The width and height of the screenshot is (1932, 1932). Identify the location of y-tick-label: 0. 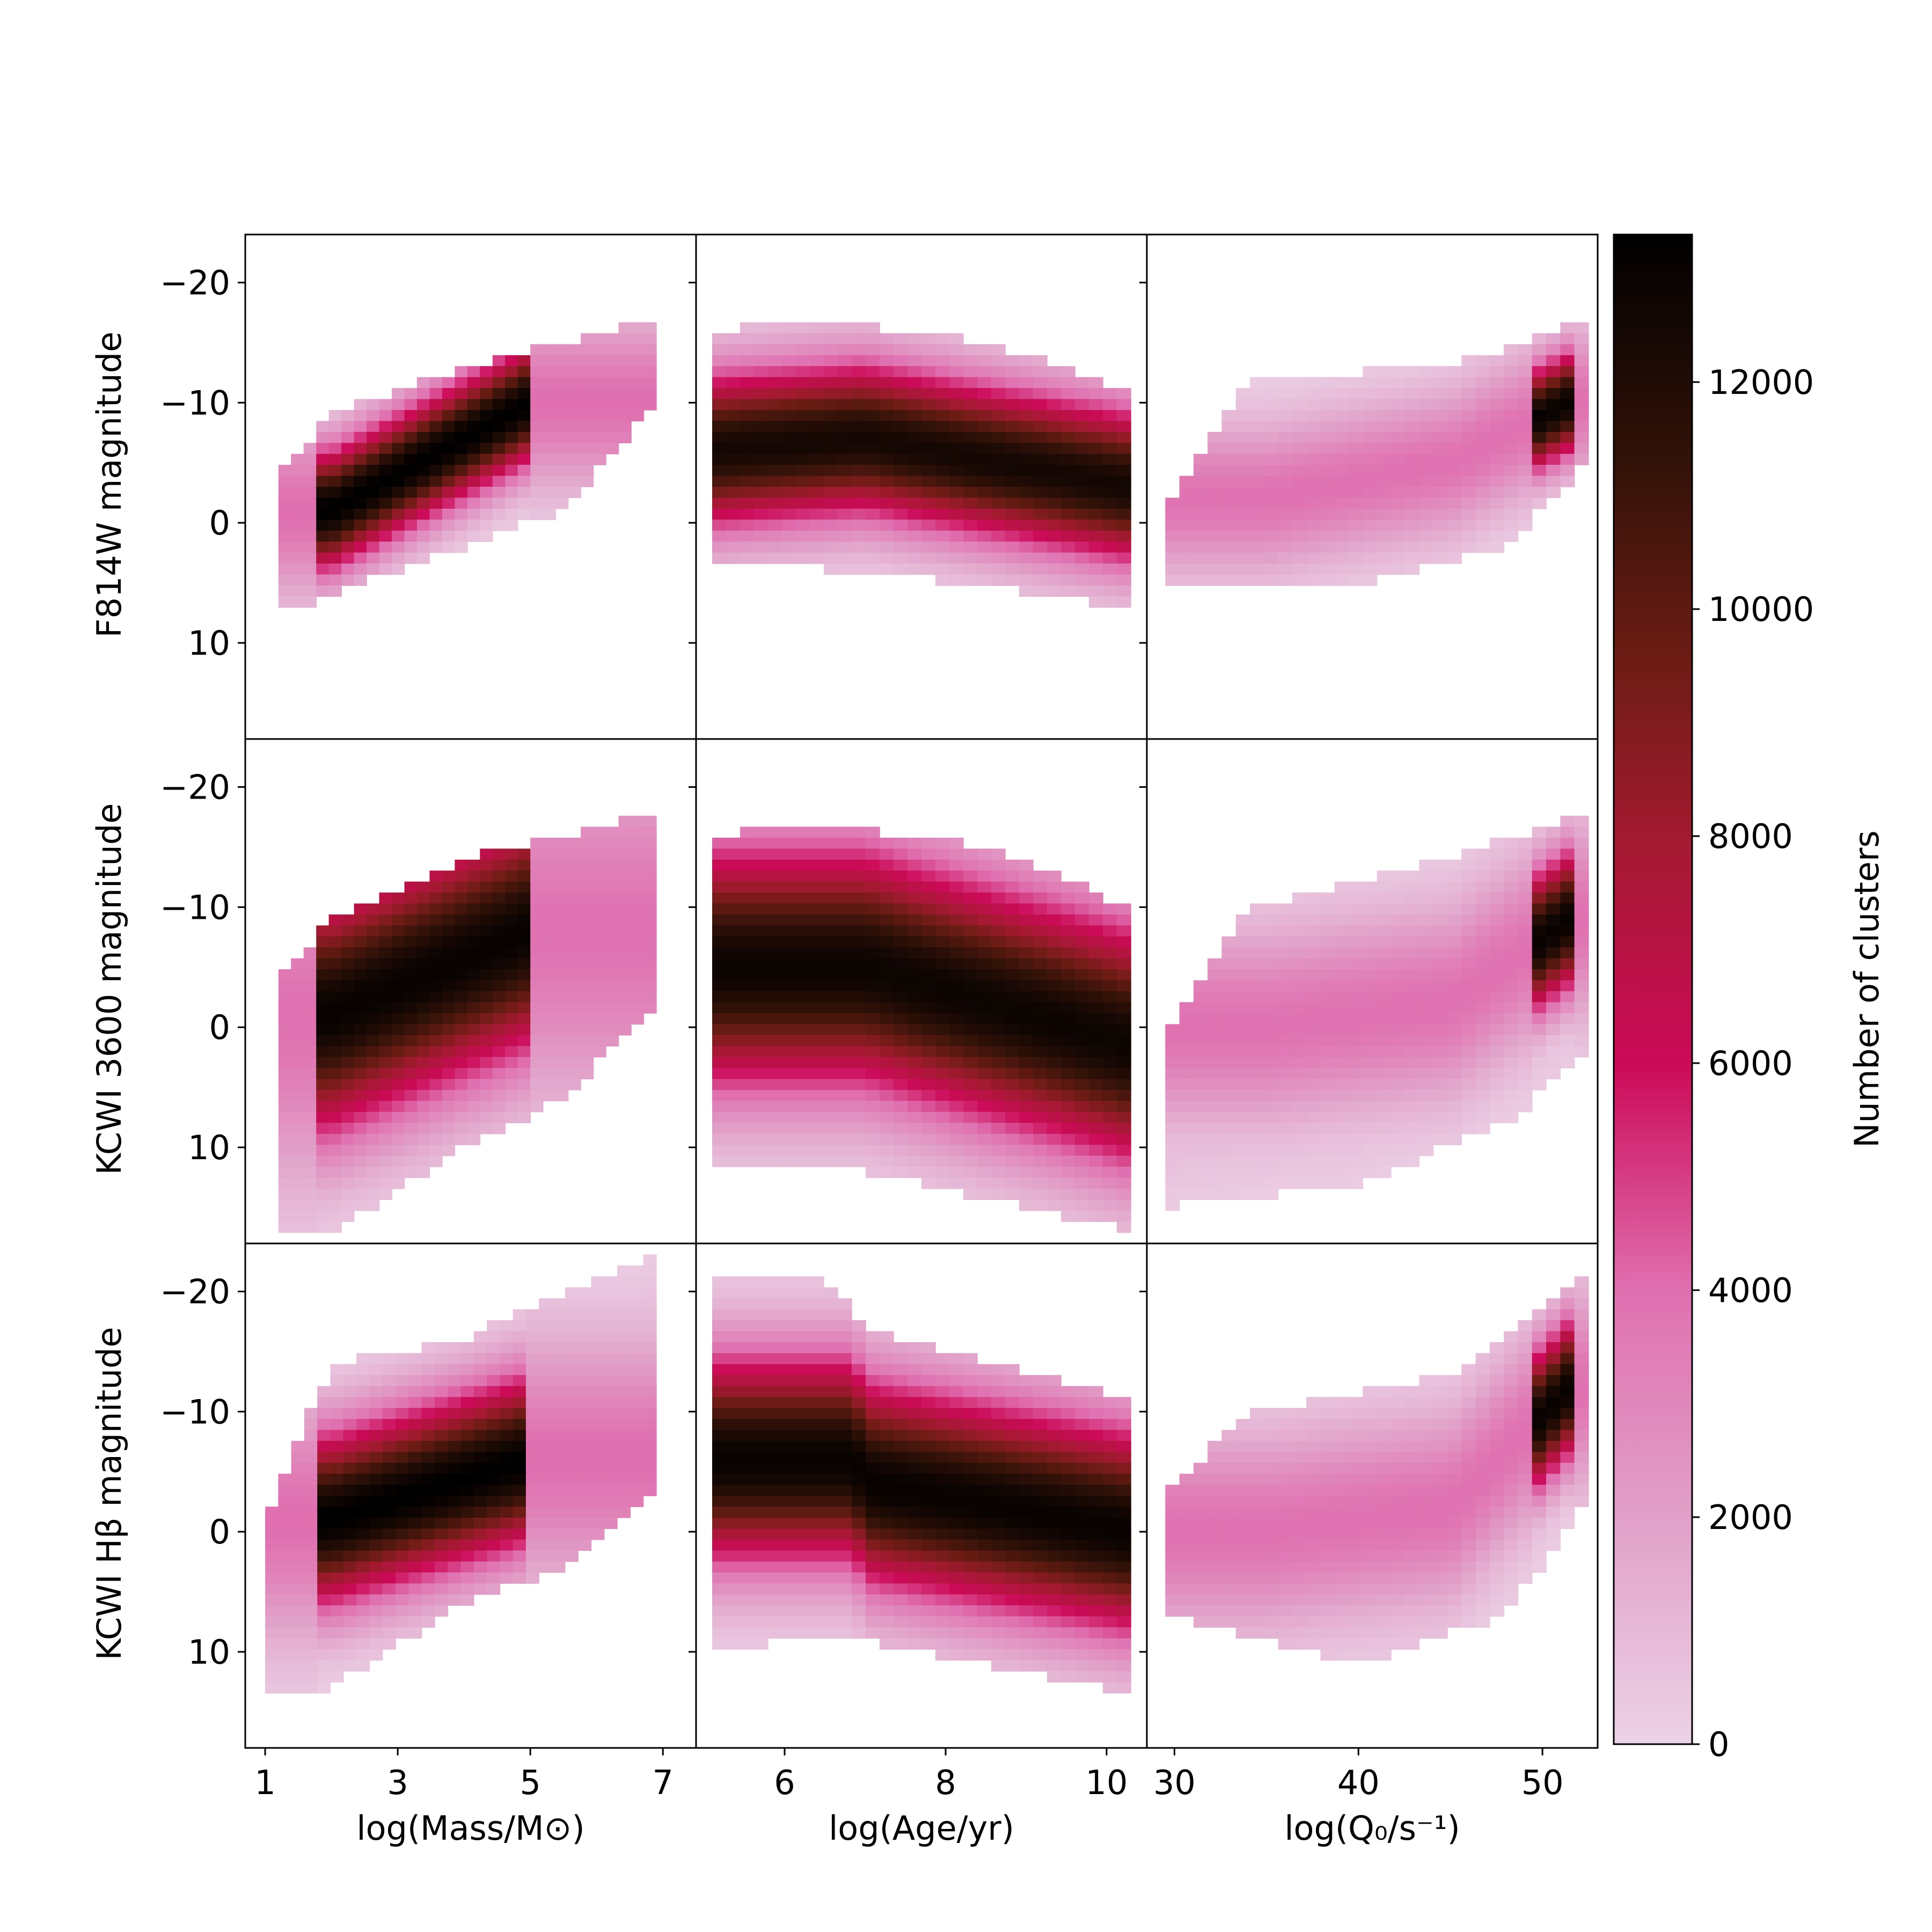
(219, 1027).